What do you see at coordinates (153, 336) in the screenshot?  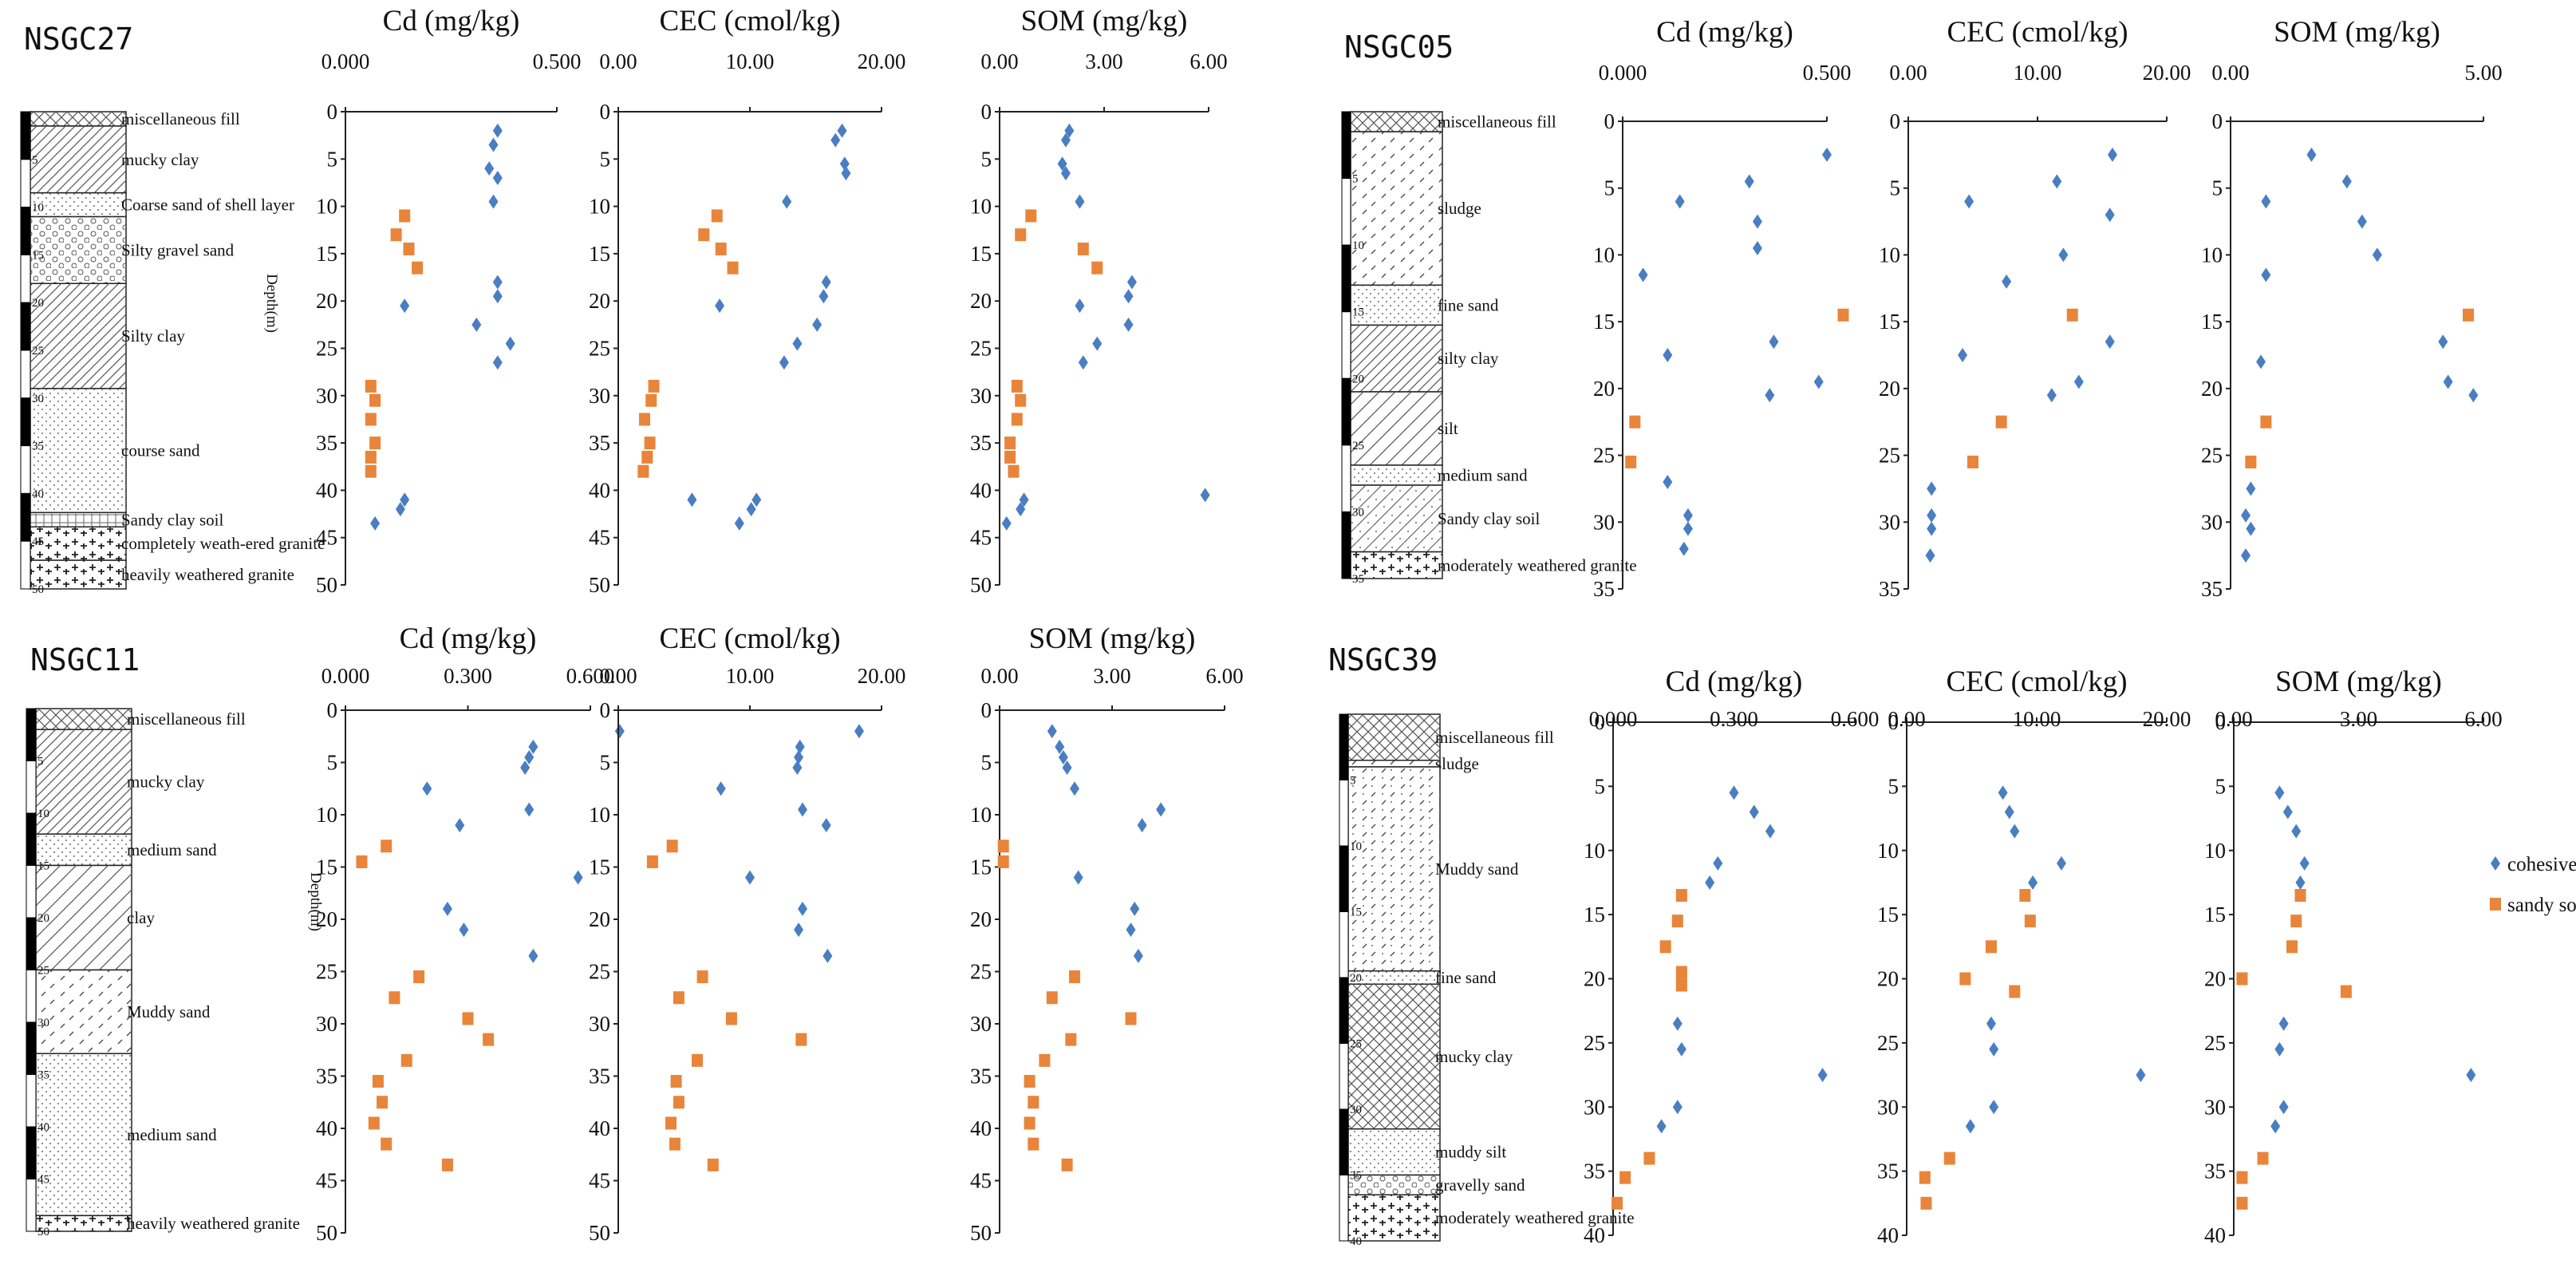 I see `log-layer-label: Silty clay` at bounding box center [153, 336].